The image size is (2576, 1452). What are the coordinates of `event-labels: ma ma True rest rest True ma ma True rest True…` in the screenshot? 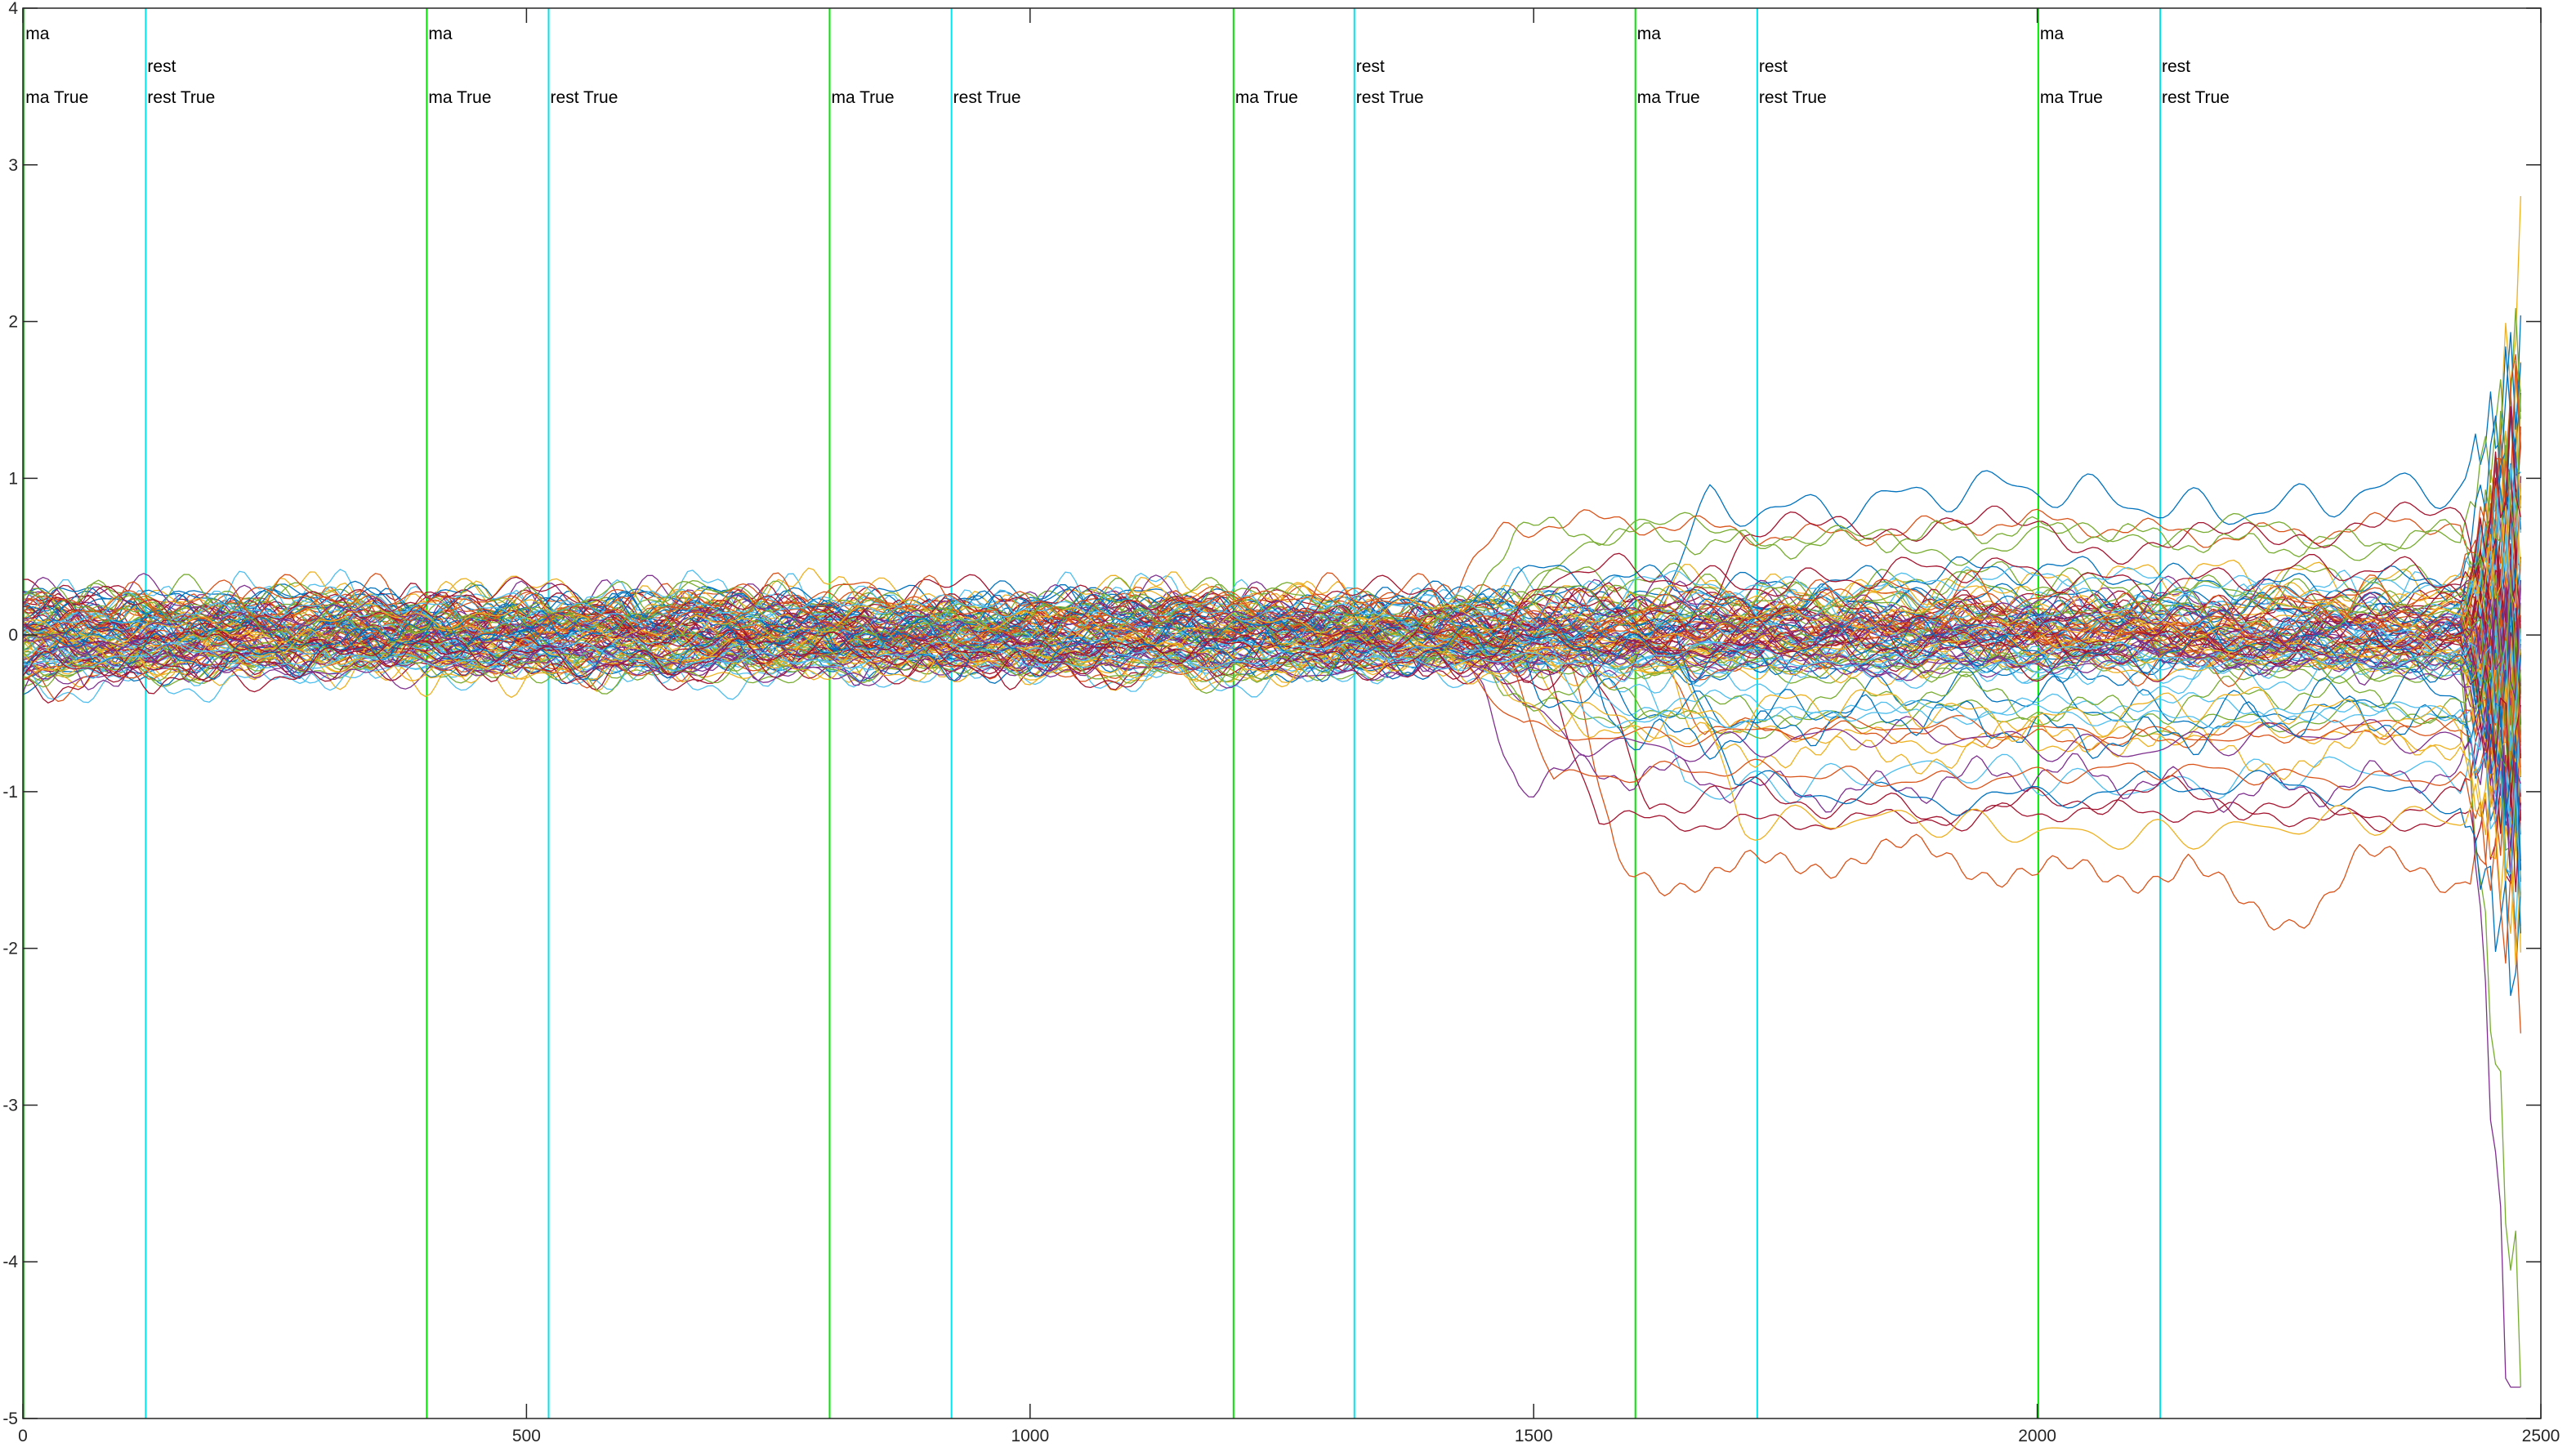 It's located at (1128, 66).